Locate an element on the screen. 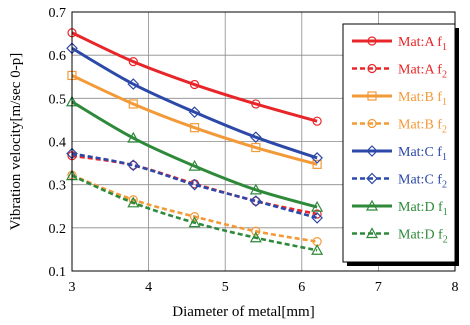 Image resolution: width=470 pixels, height=325 pixels. legend-label: Mat:B f2 is located at coordinates (422, 127).